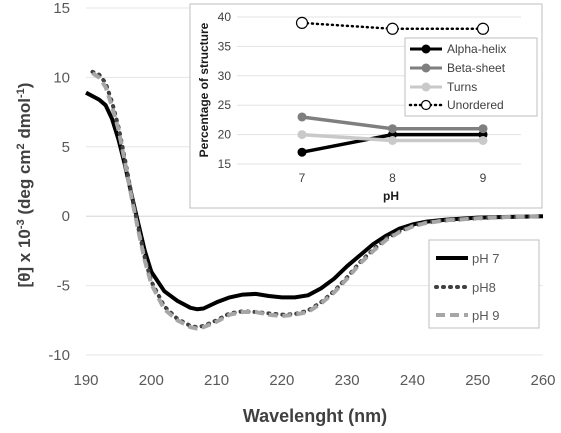 The width and height of the screenshot is (561, 433). Describe the element at coordinates (315, 416) in the screenshot. I see `main-x-axis-title: Wavelenght (nm)` at that location.